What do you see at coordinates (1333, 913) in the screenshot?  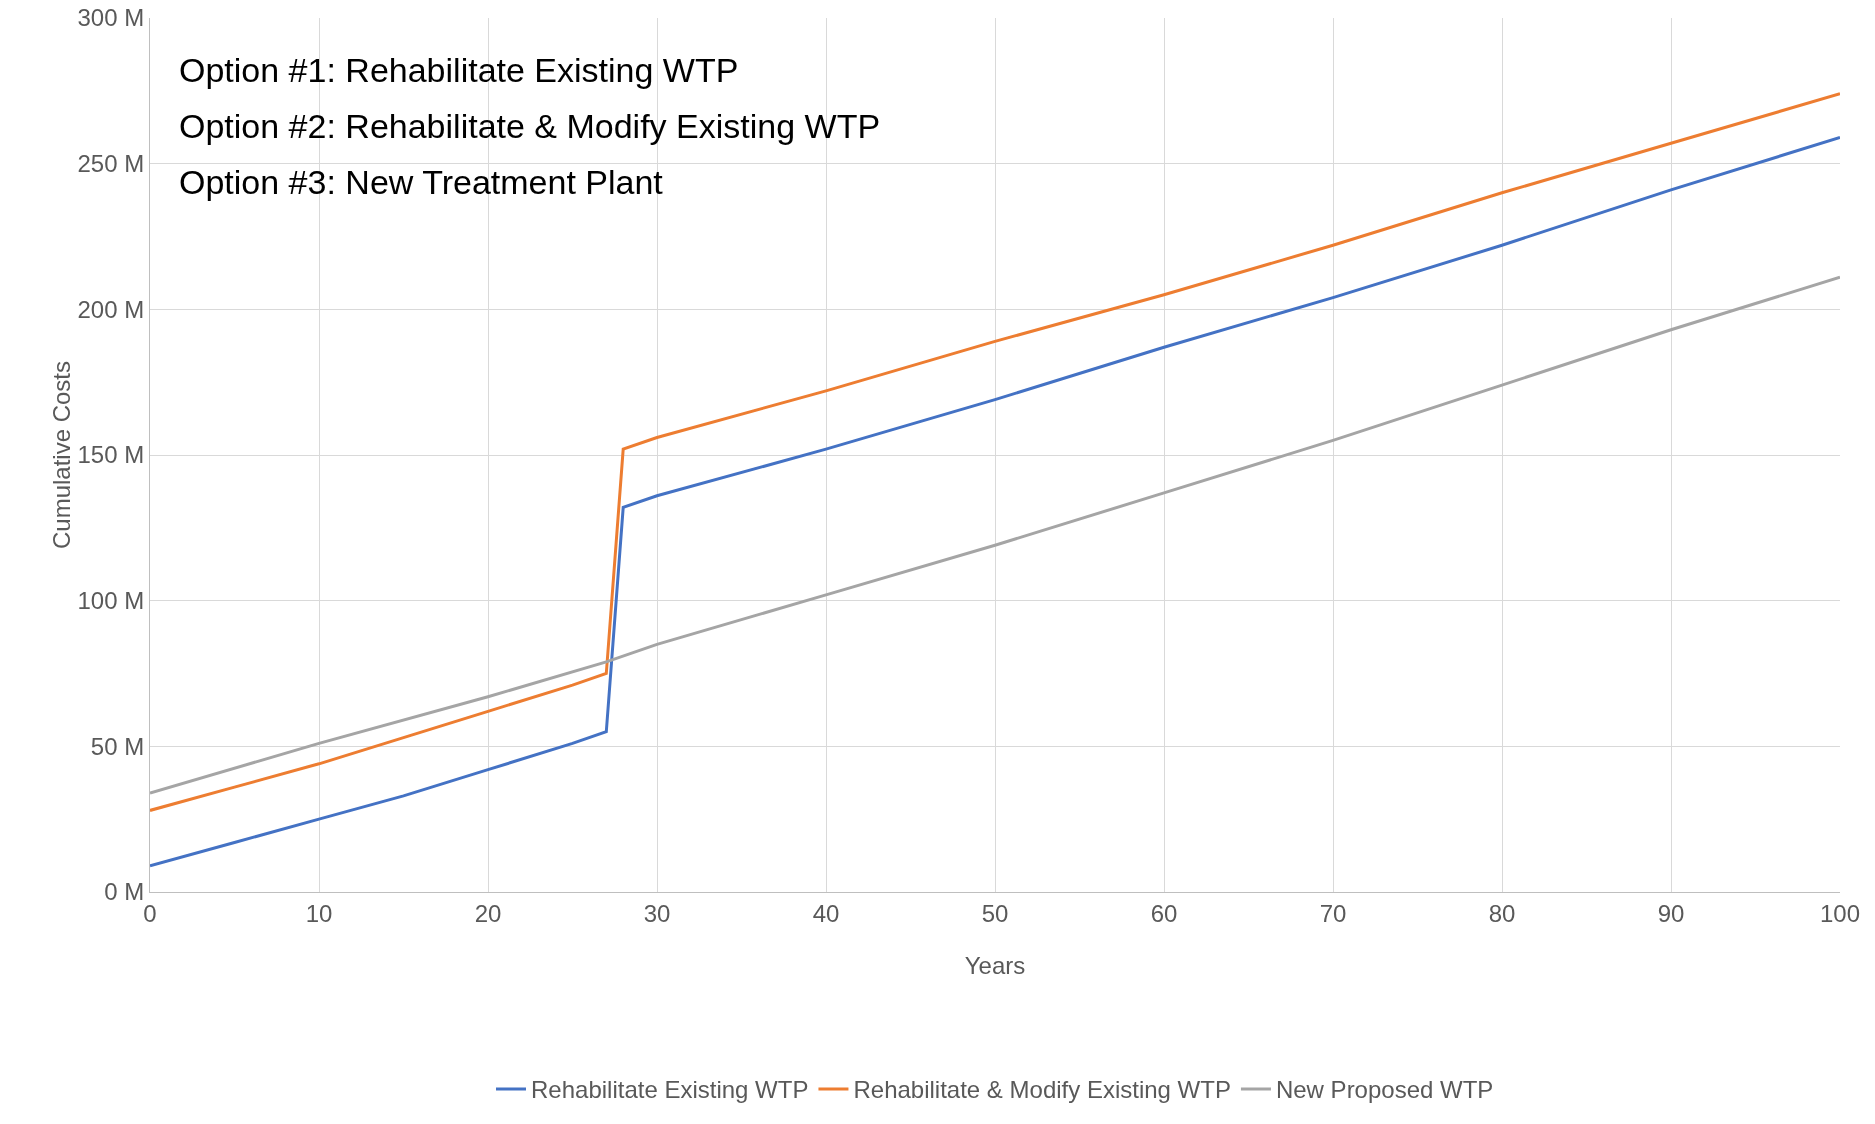 I see `x-tick-label: 70` at bounding box center [1333, 913].